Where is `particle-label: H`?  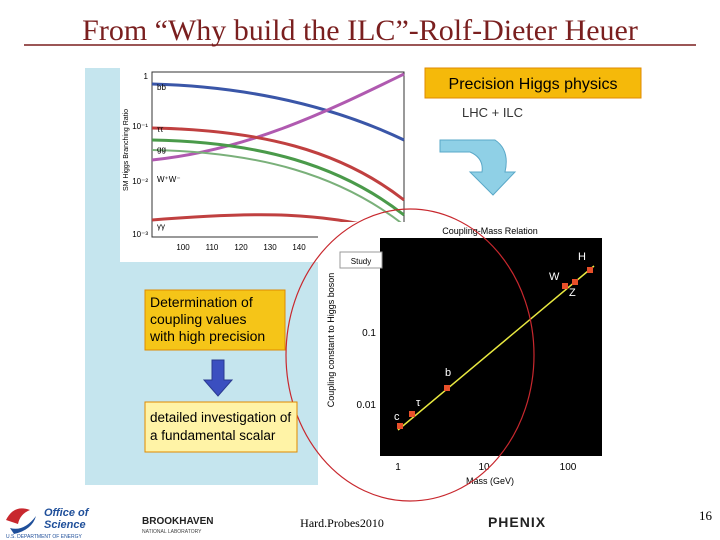
particle-label: H is located at coordinates (582, 257).